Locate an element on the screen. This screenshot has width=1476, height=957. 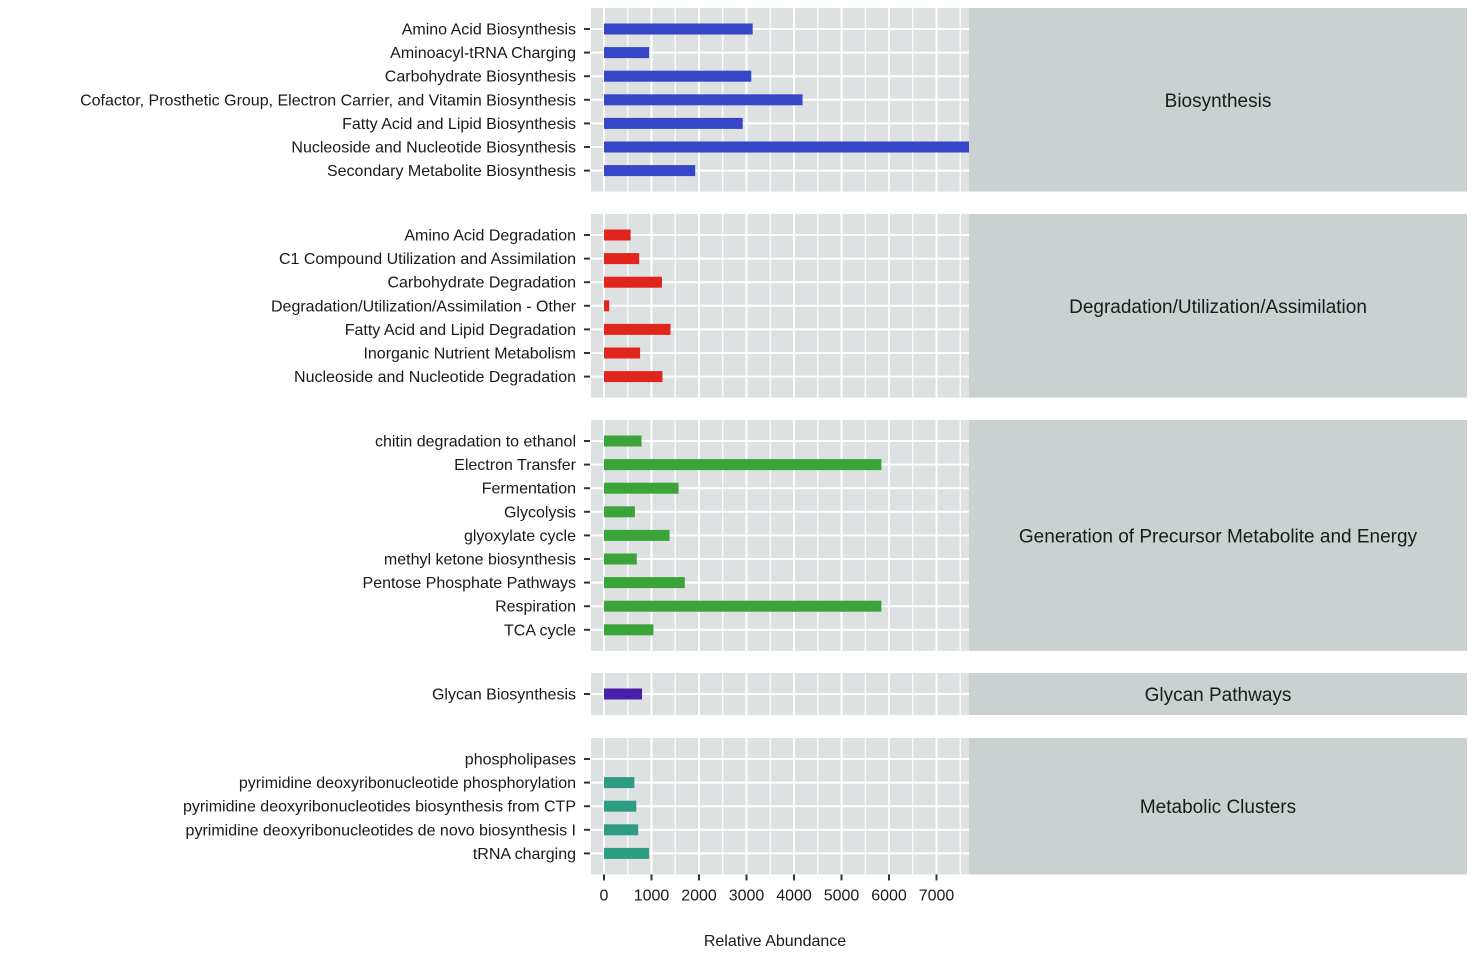
category-label: Amino Acid Degradation is located at coordinates (490, 236).